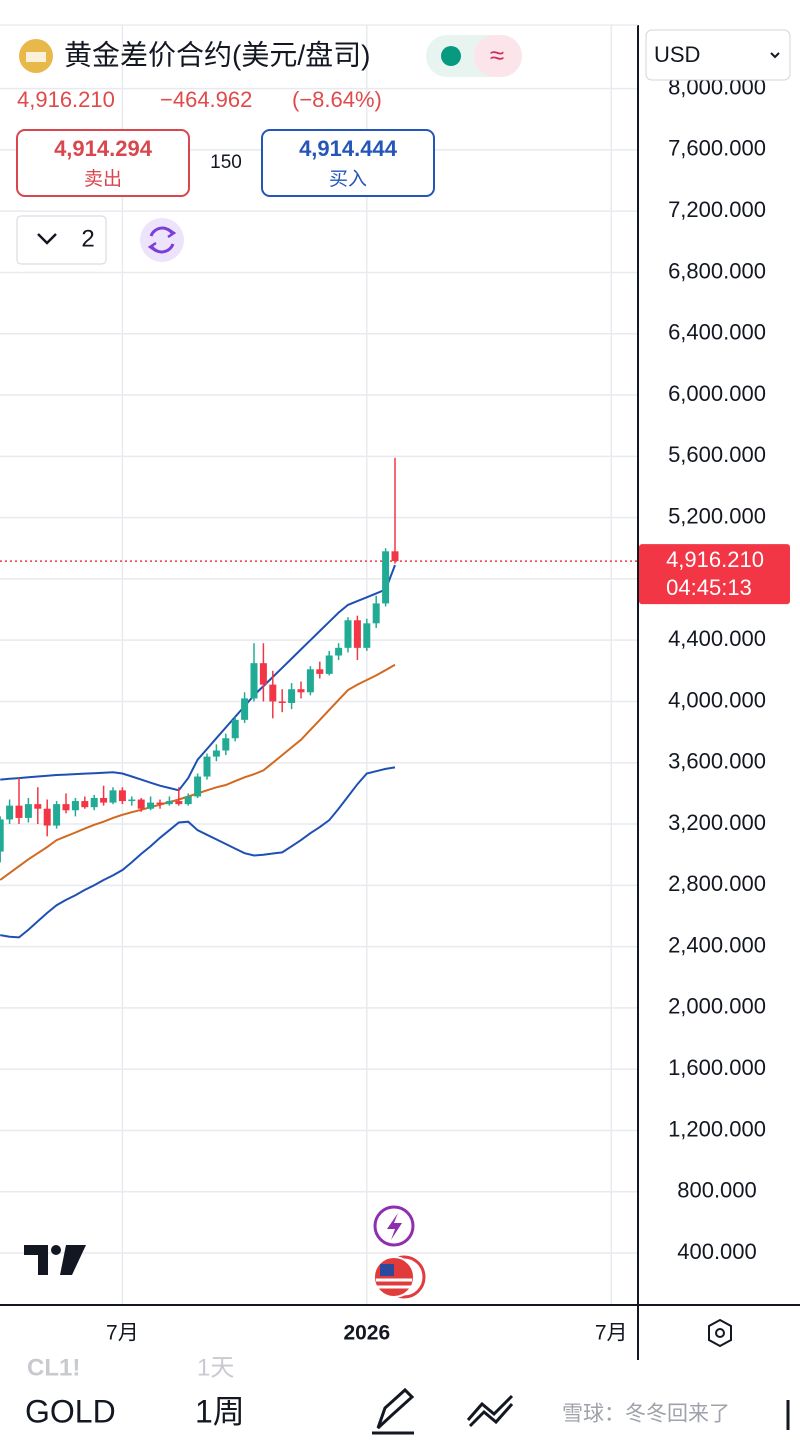 Image resolution: width=800 pixels, height=1446 pixels. What do you see at coordinates (337, 99) in the screenshot?
I see `price-change-pct: (−8.64%)` at bounding box center [337, 99].